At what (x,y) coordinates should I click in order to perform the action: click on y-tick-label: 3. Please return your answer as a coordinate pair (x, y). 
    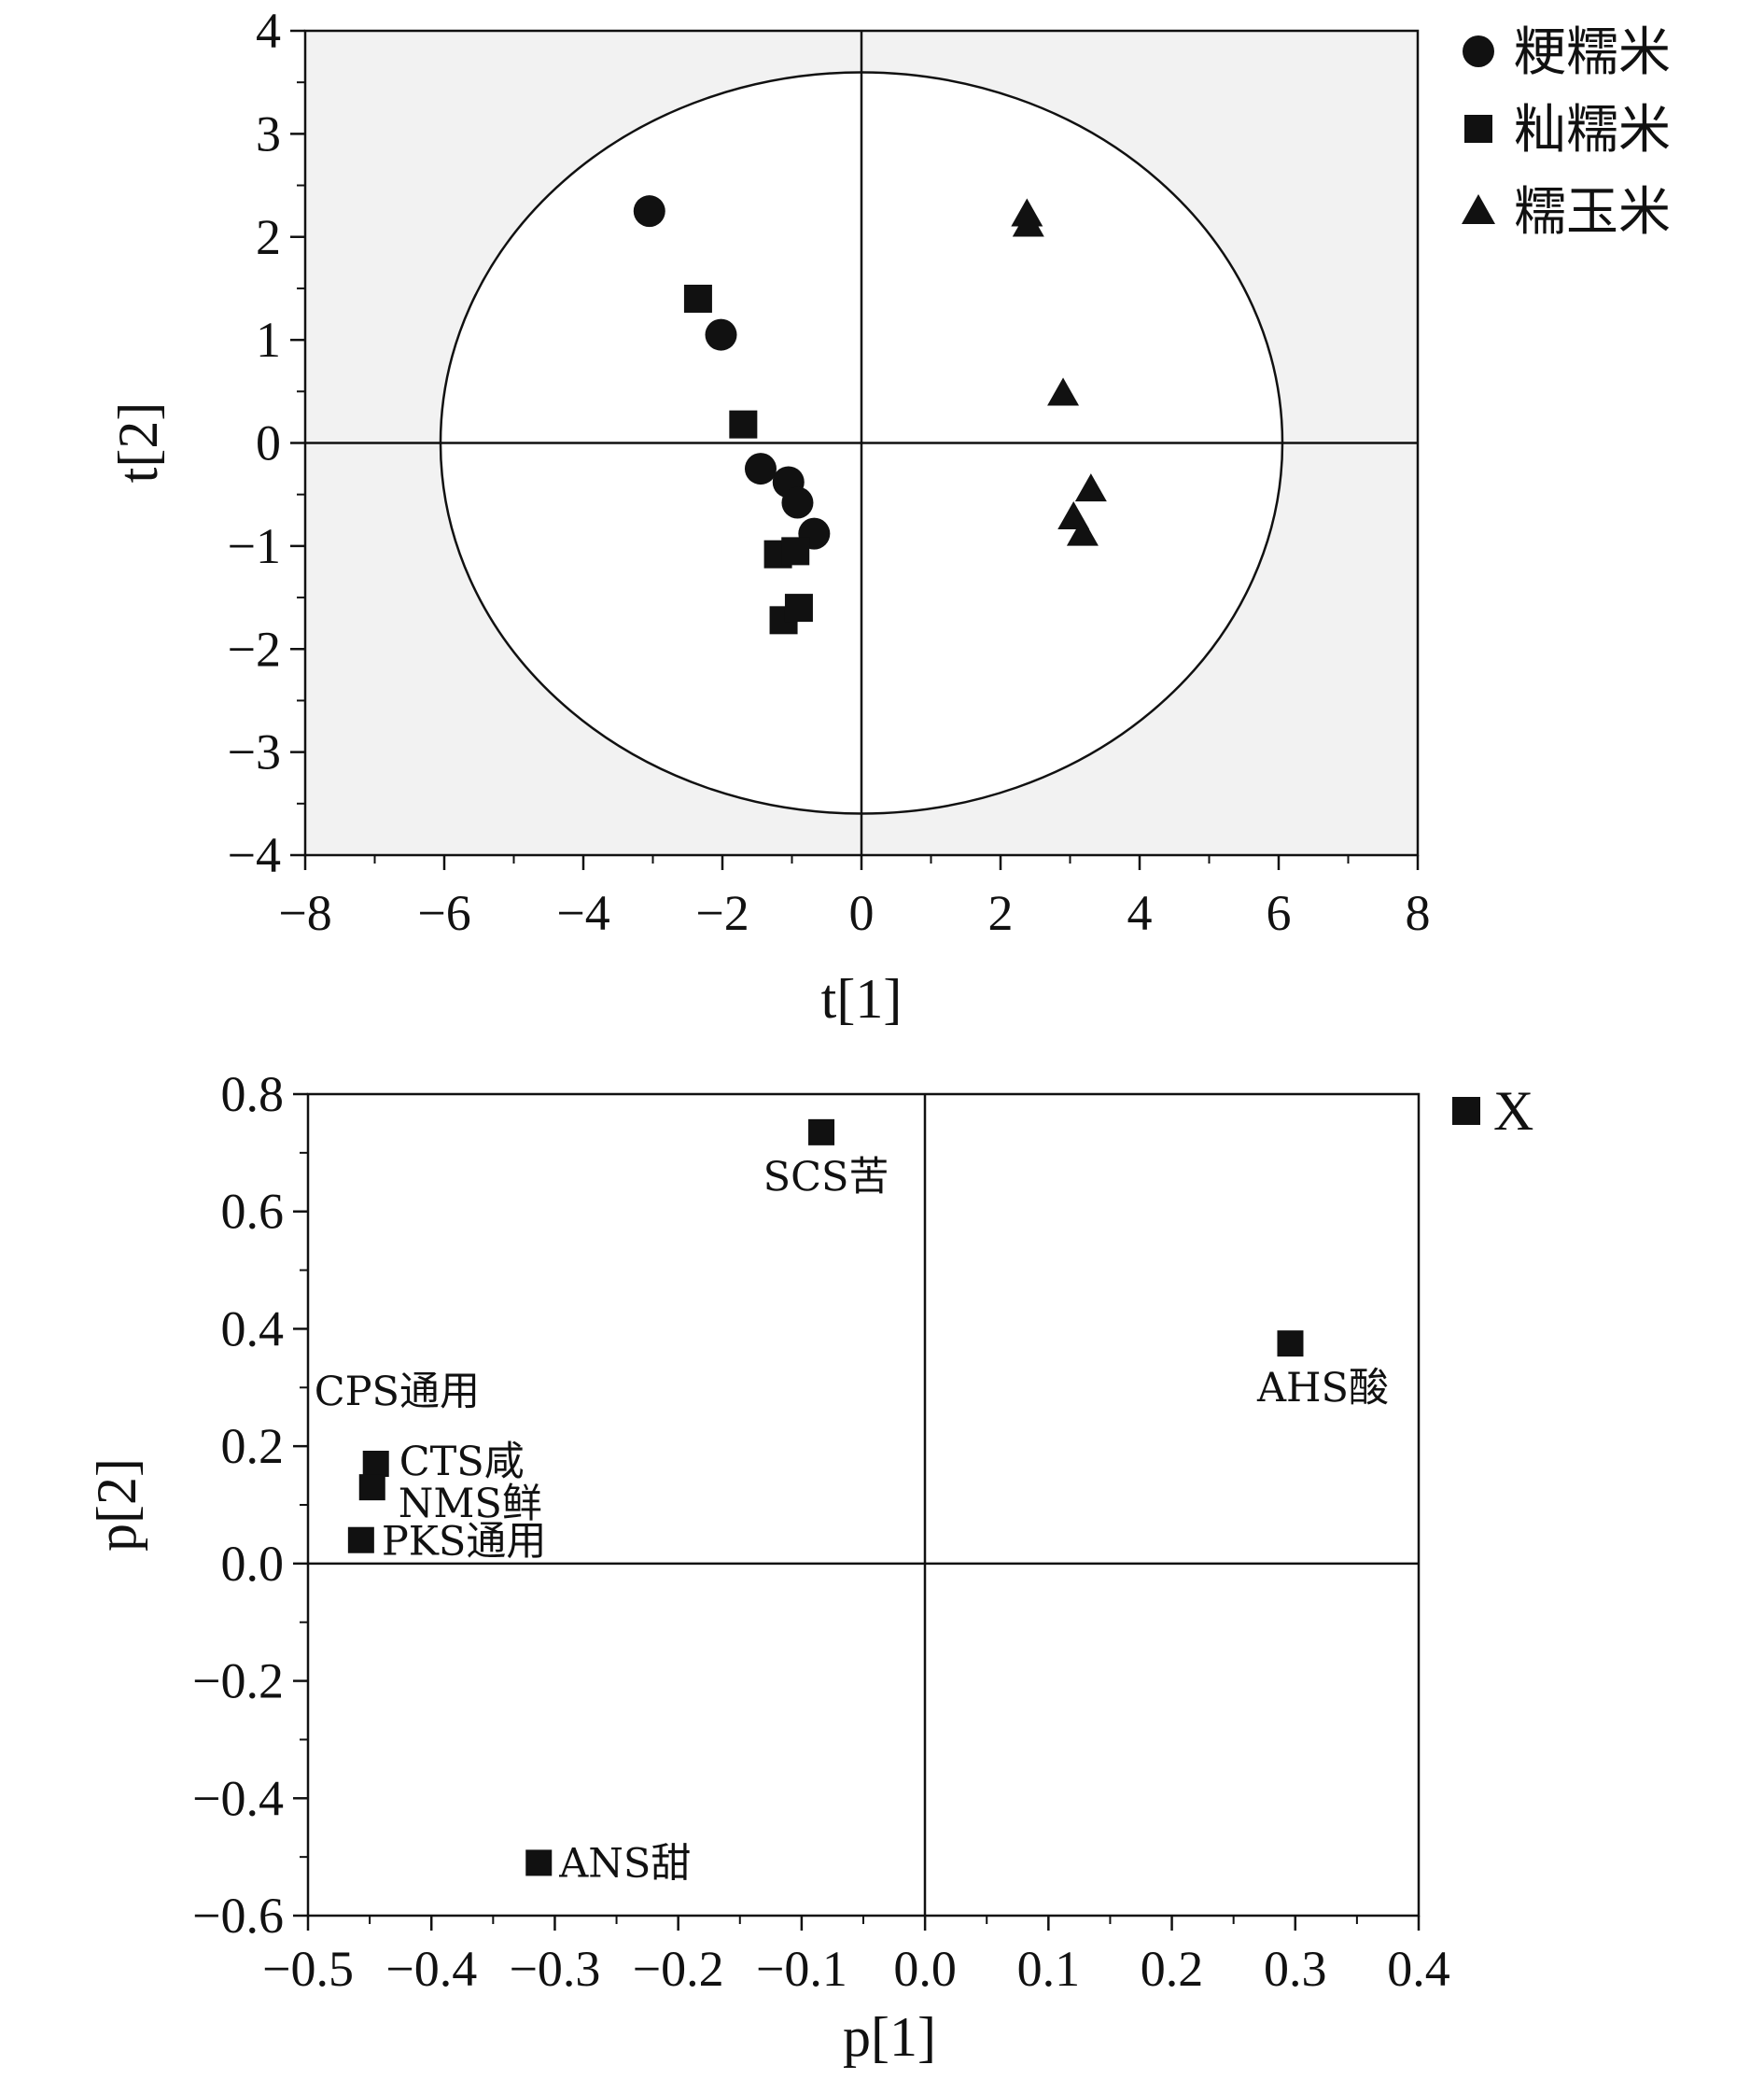
    Looking at the image, I should click on (268, 133).